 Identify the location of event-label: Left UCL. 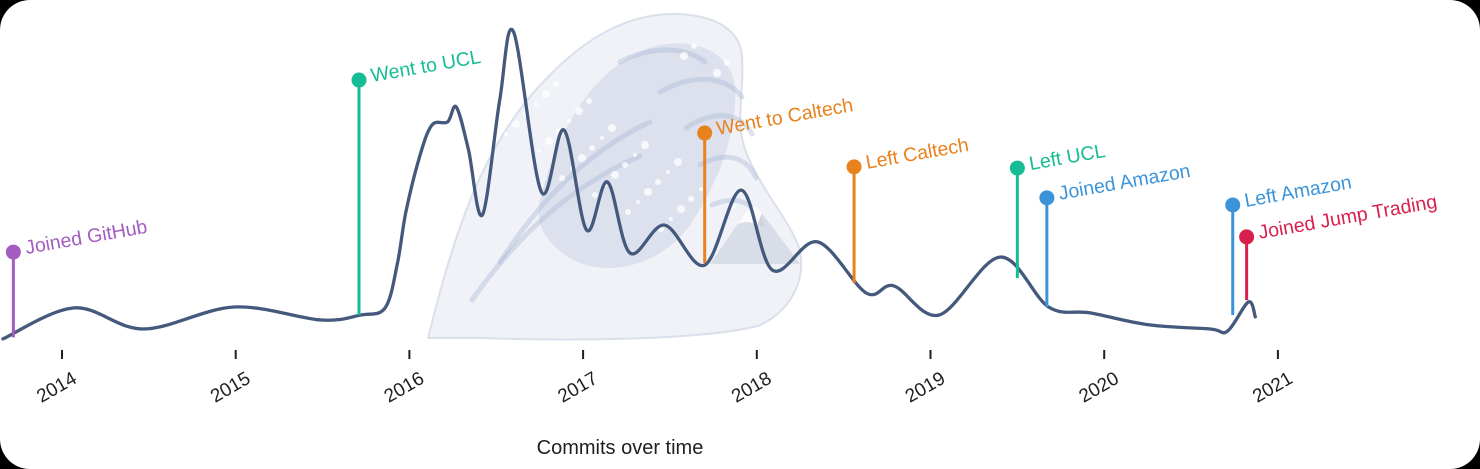
(1067, 157).